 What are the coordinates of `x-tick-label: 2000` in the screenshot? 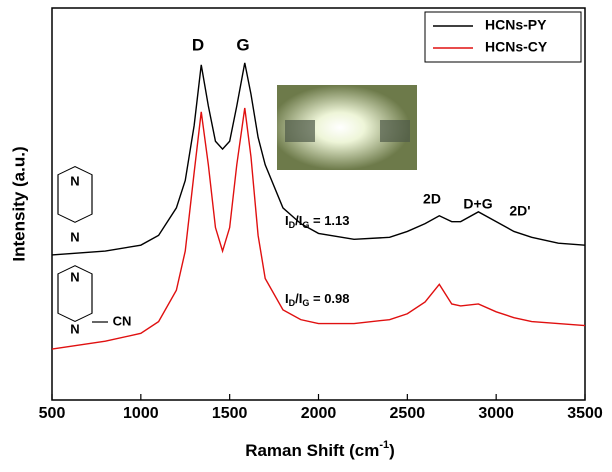 It's located at (319, 413).